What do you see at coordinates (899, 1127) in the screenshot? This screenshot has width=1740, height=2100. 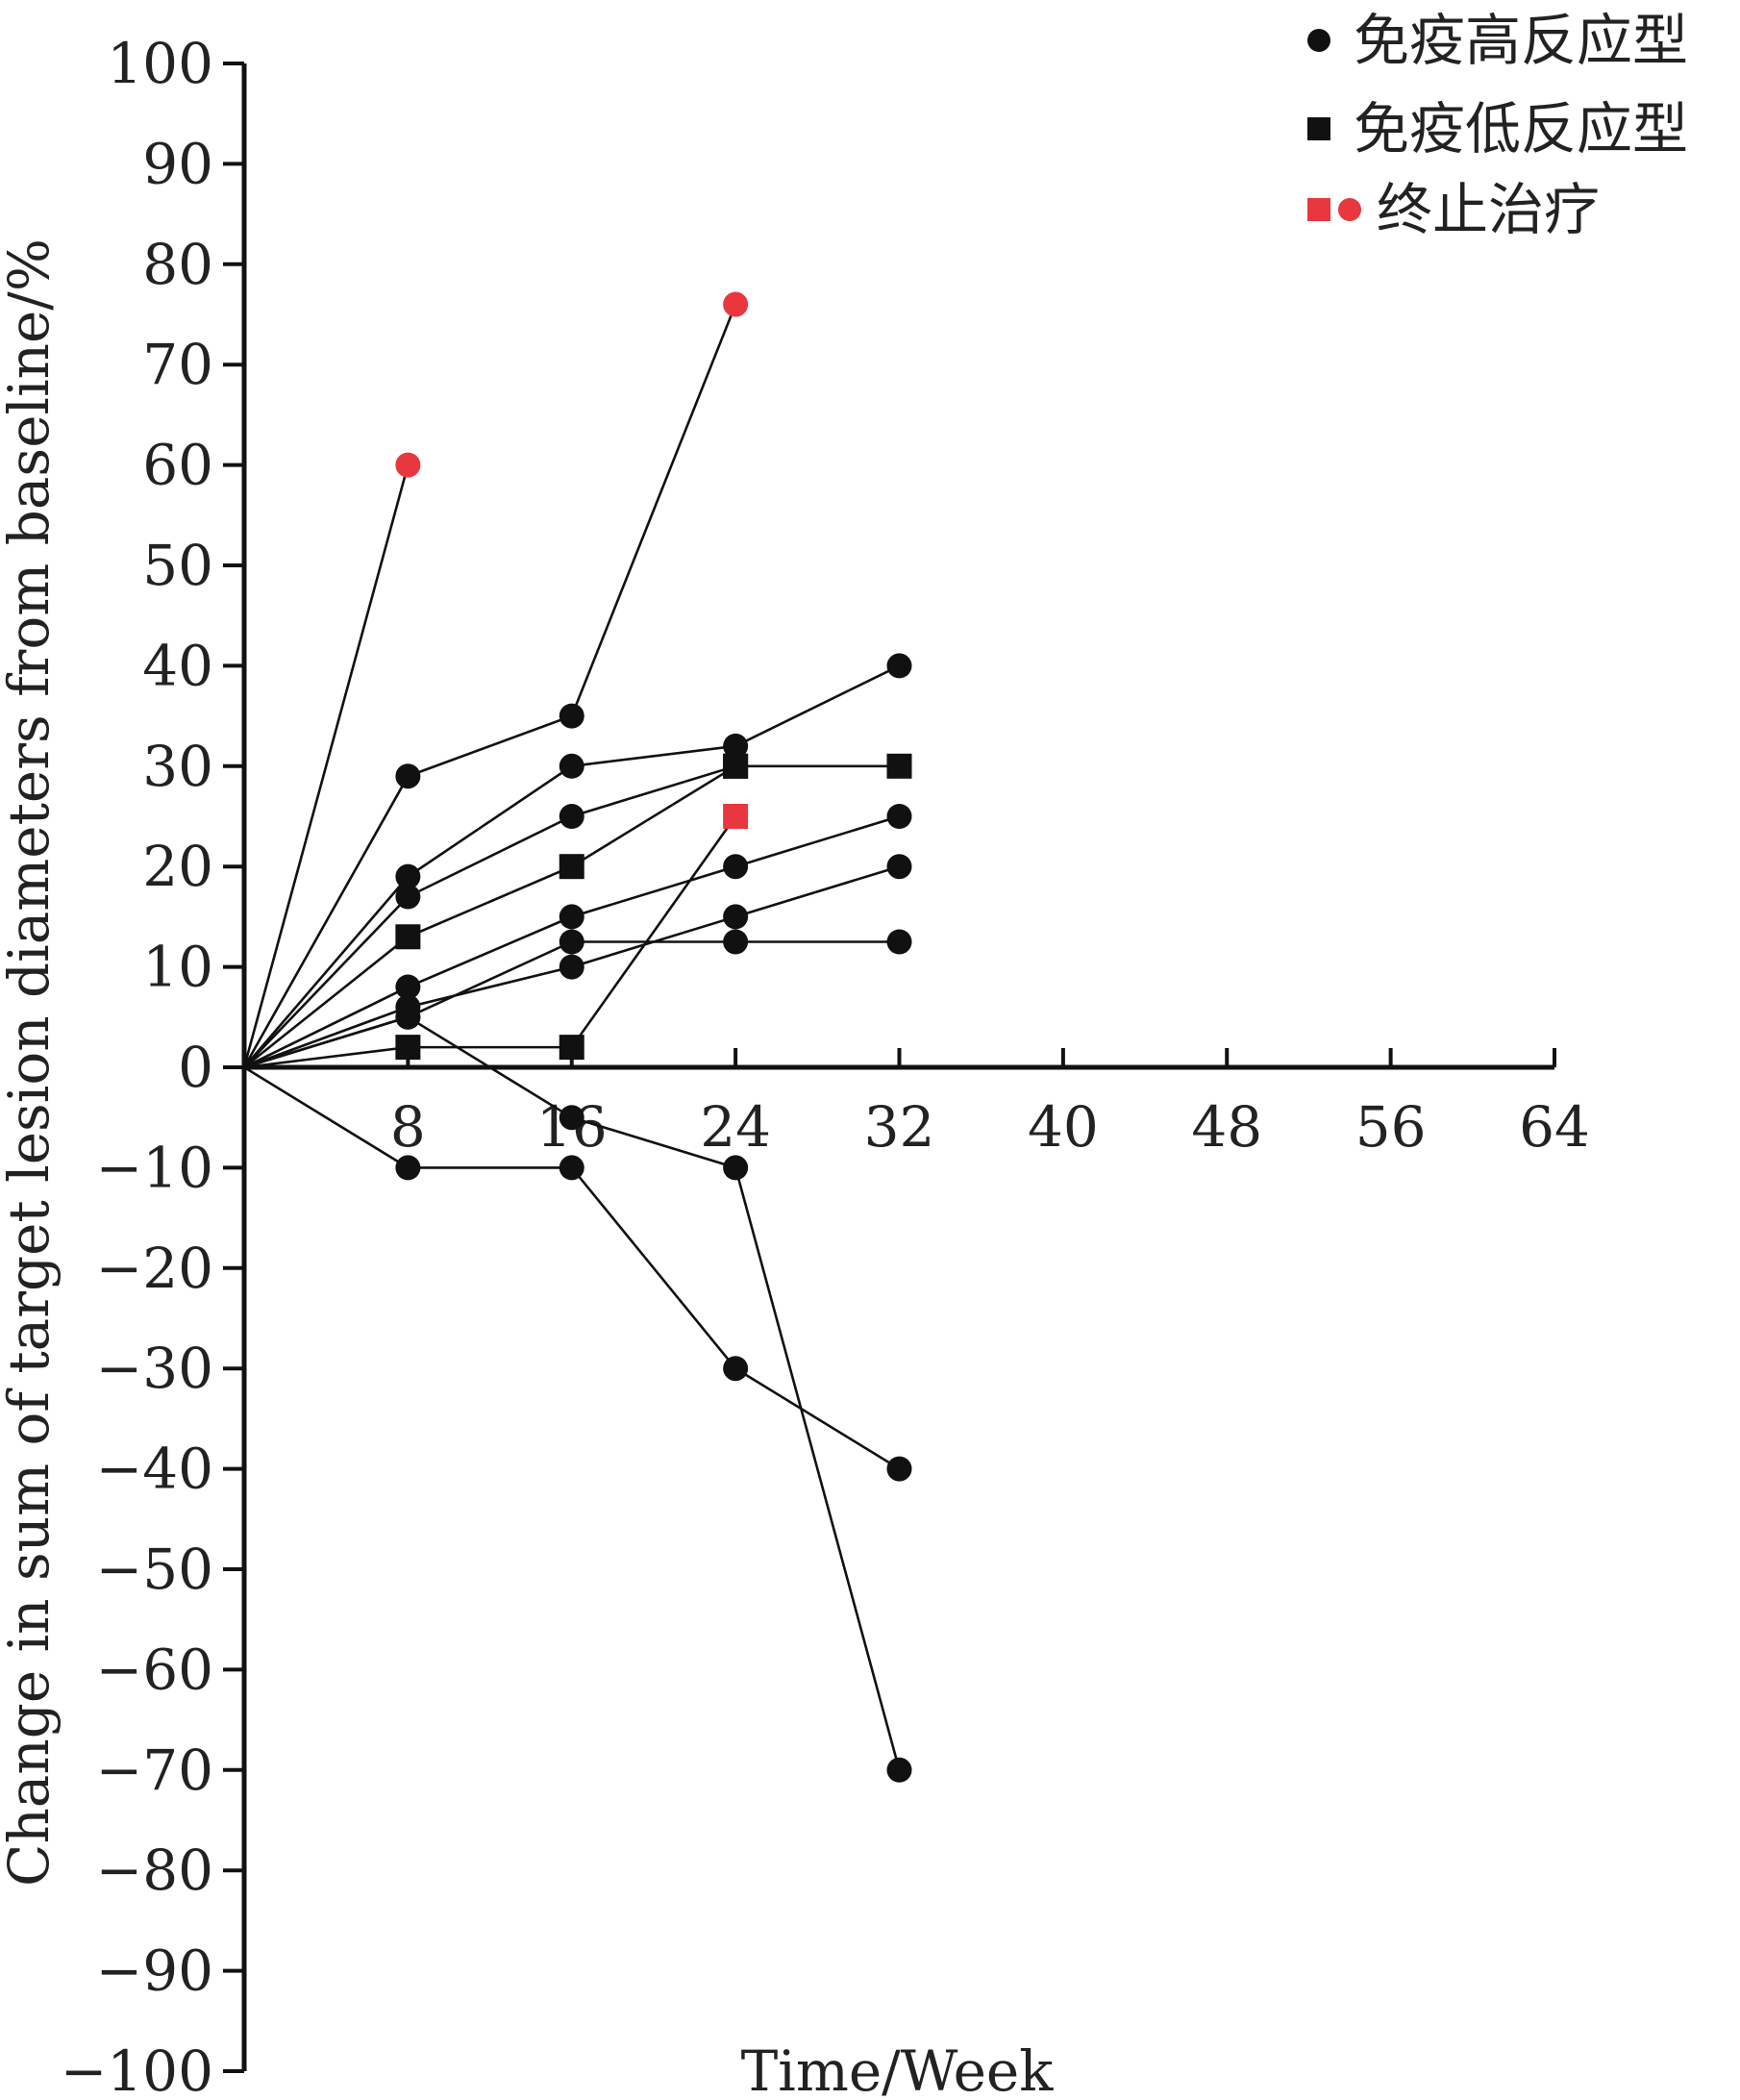 I see `x-tick-label: 32` at bounding box center [899, 1127].